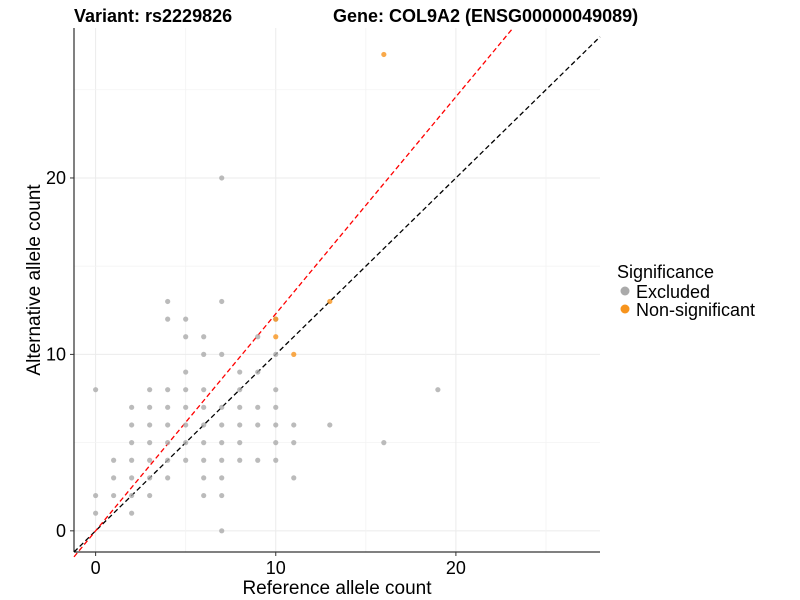 This screenshot has height=600, width=800. Describe the element at coordinates (153, 16) in the screenshot. I see `chart-title-variant: Variant: rs2229826` at that location.